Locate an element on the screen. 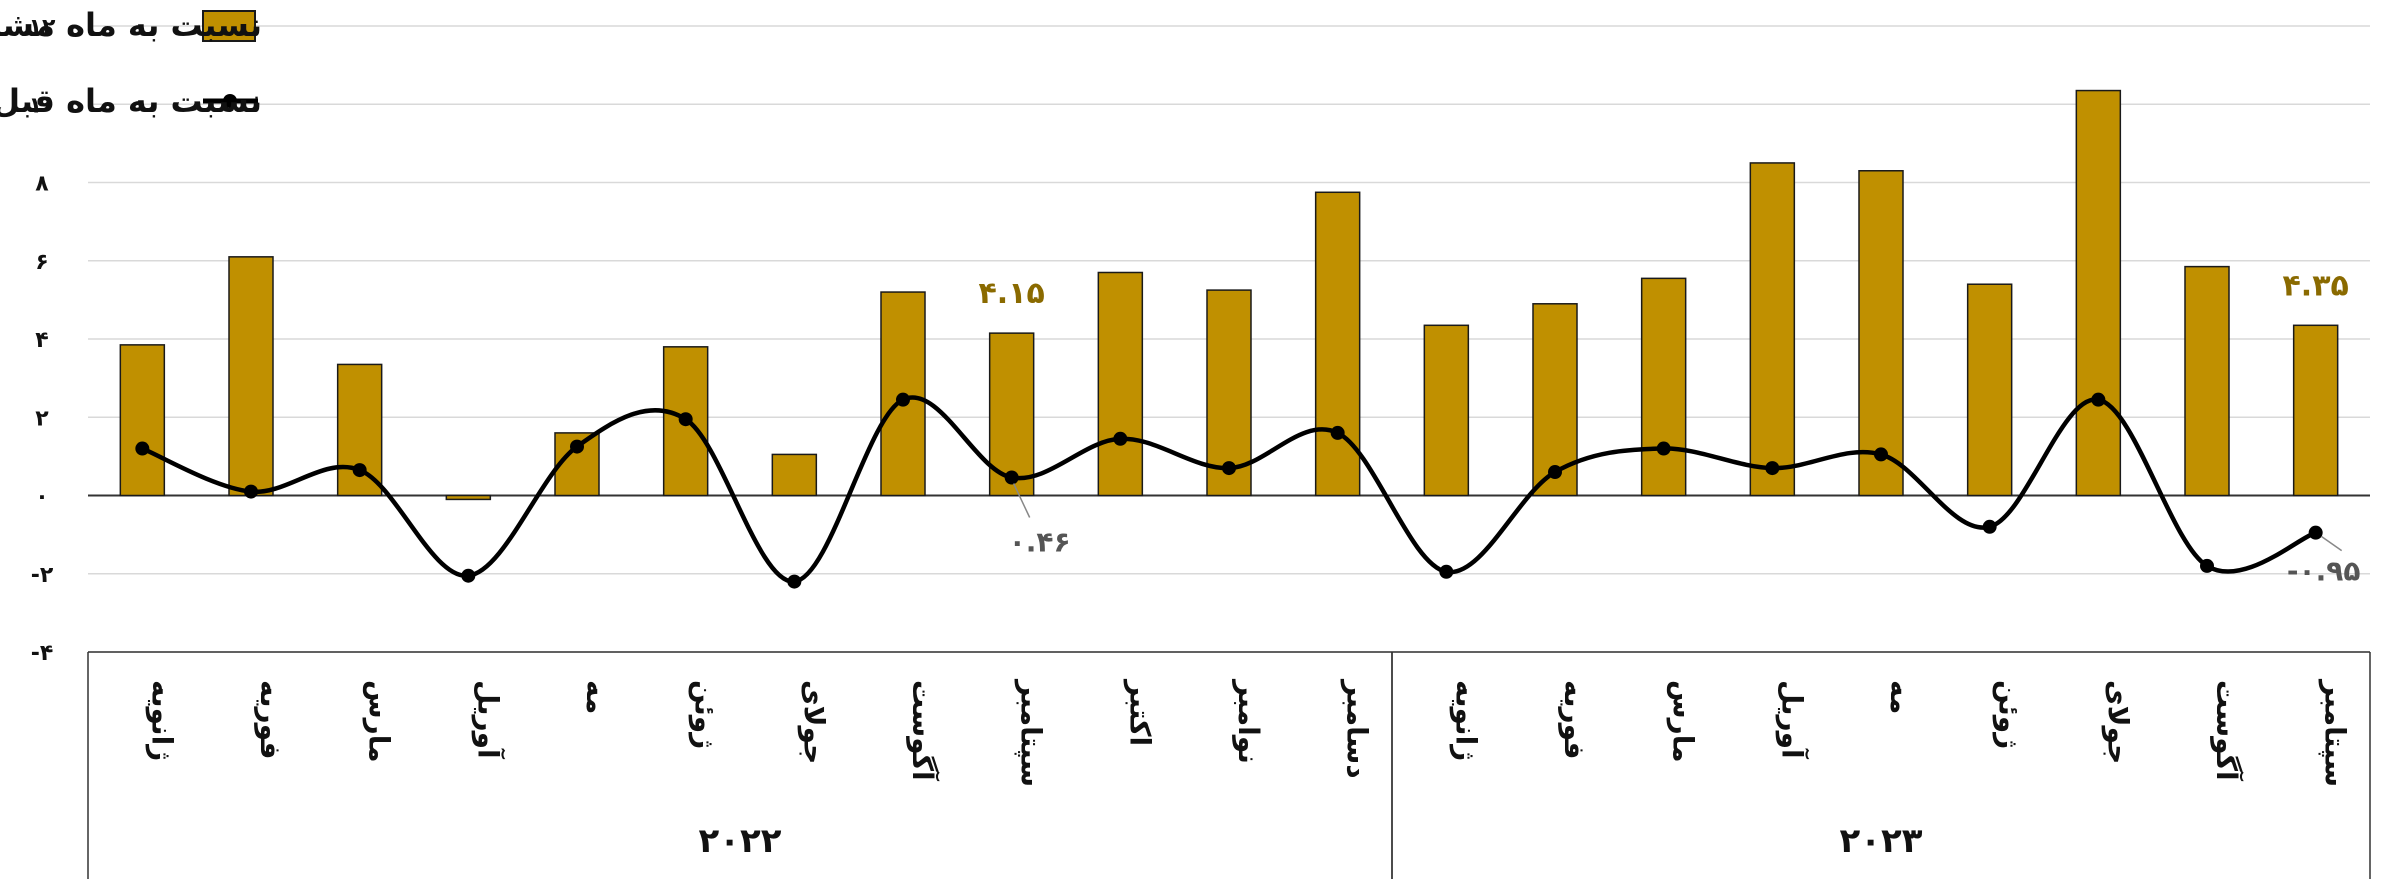 This screenshot has height=879, width=2394. y-tick-label: ۶ is located at coordinates (41, 262).